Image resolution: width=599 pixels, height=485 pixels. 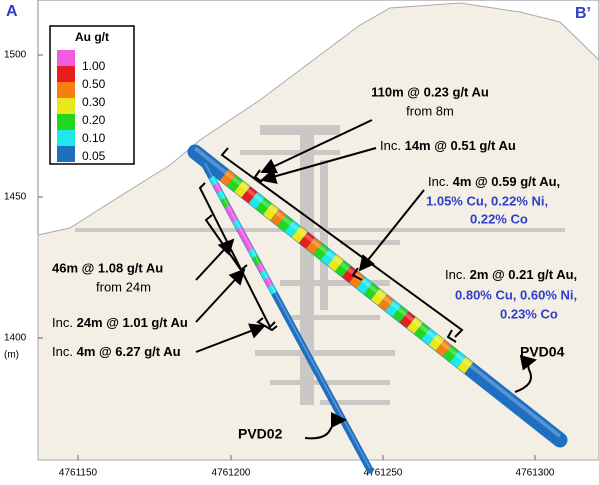 I want to click on annotation-text: Inc. 14m @ 0.51 g/t Au, so click(x=448, y=145).